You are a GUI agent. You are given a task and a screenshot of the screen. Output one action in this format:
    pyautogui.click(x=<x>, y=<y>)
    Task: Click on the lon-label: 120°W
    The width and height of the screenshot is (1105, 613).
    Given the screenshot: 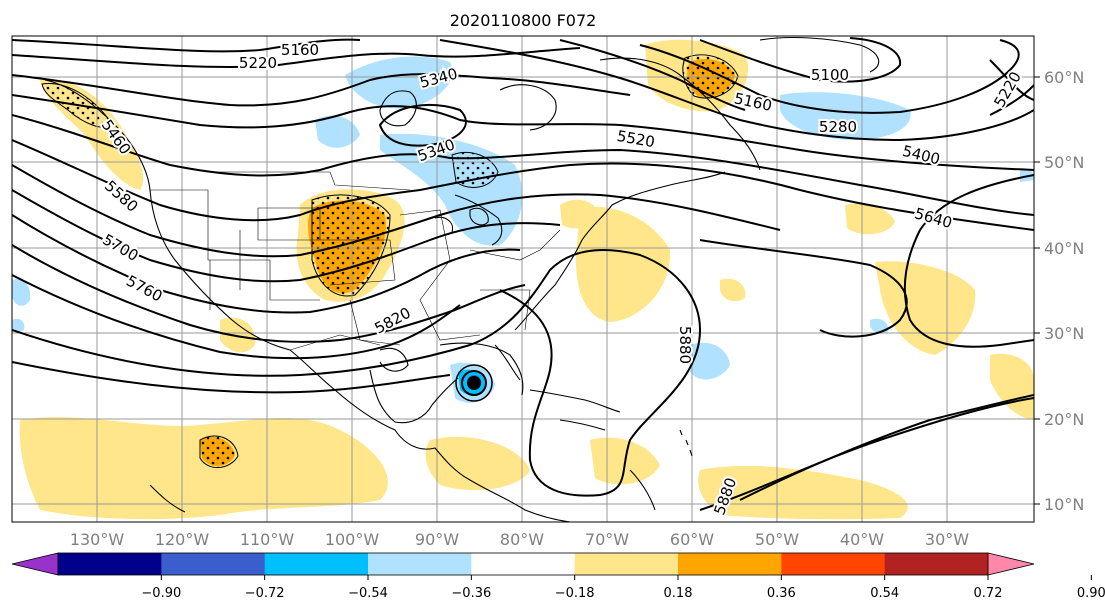 What is the action you would take?
    pyautogui.click(x=182, y=539)
    